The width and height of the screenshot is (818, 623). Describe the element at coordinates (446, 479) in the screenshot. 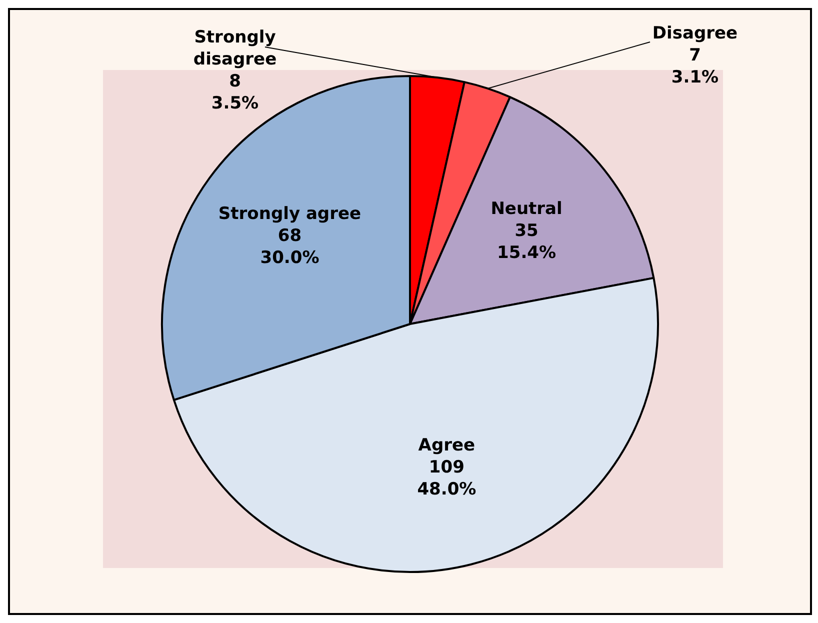

I see `data-label: 109 48.0%` at that location.